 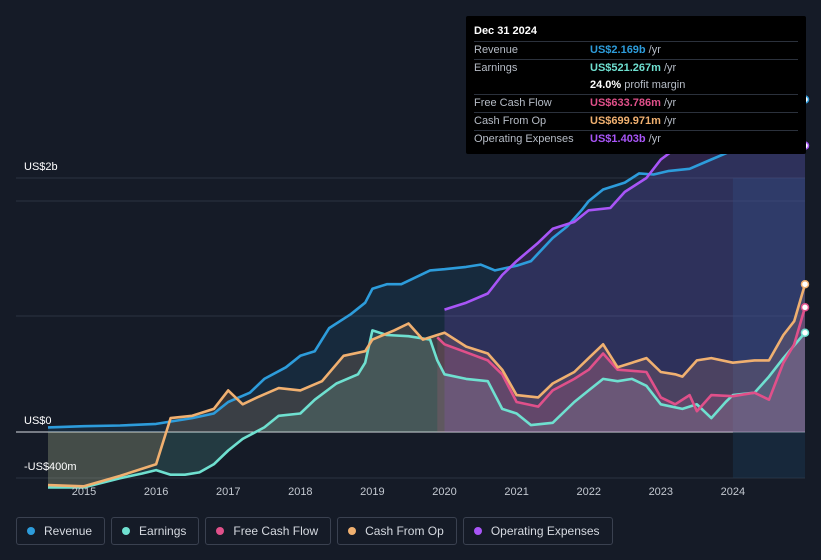 What do you see at coordinates (156, 492) in the screenshot?
I see `x-tick-label: 2016` at bounding box center [156, 492].